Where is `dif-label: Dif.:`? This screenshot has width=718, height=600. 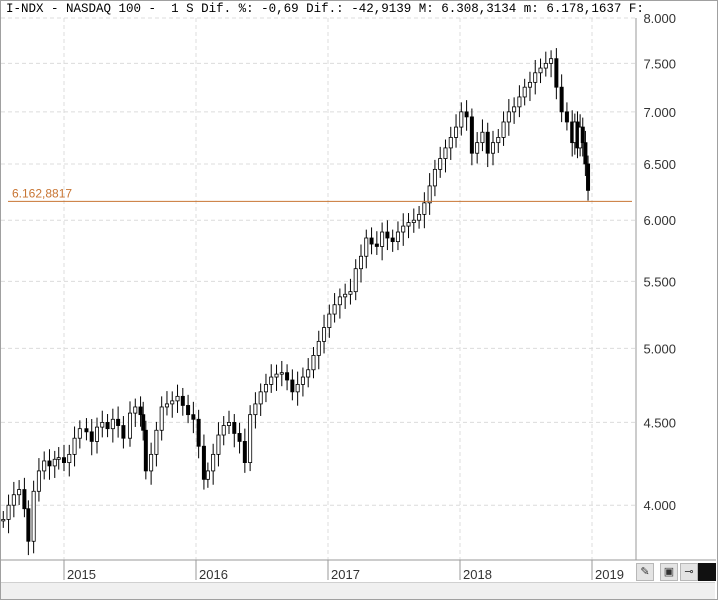 dif-label: Dif.: is located at coordinates (325, 9).